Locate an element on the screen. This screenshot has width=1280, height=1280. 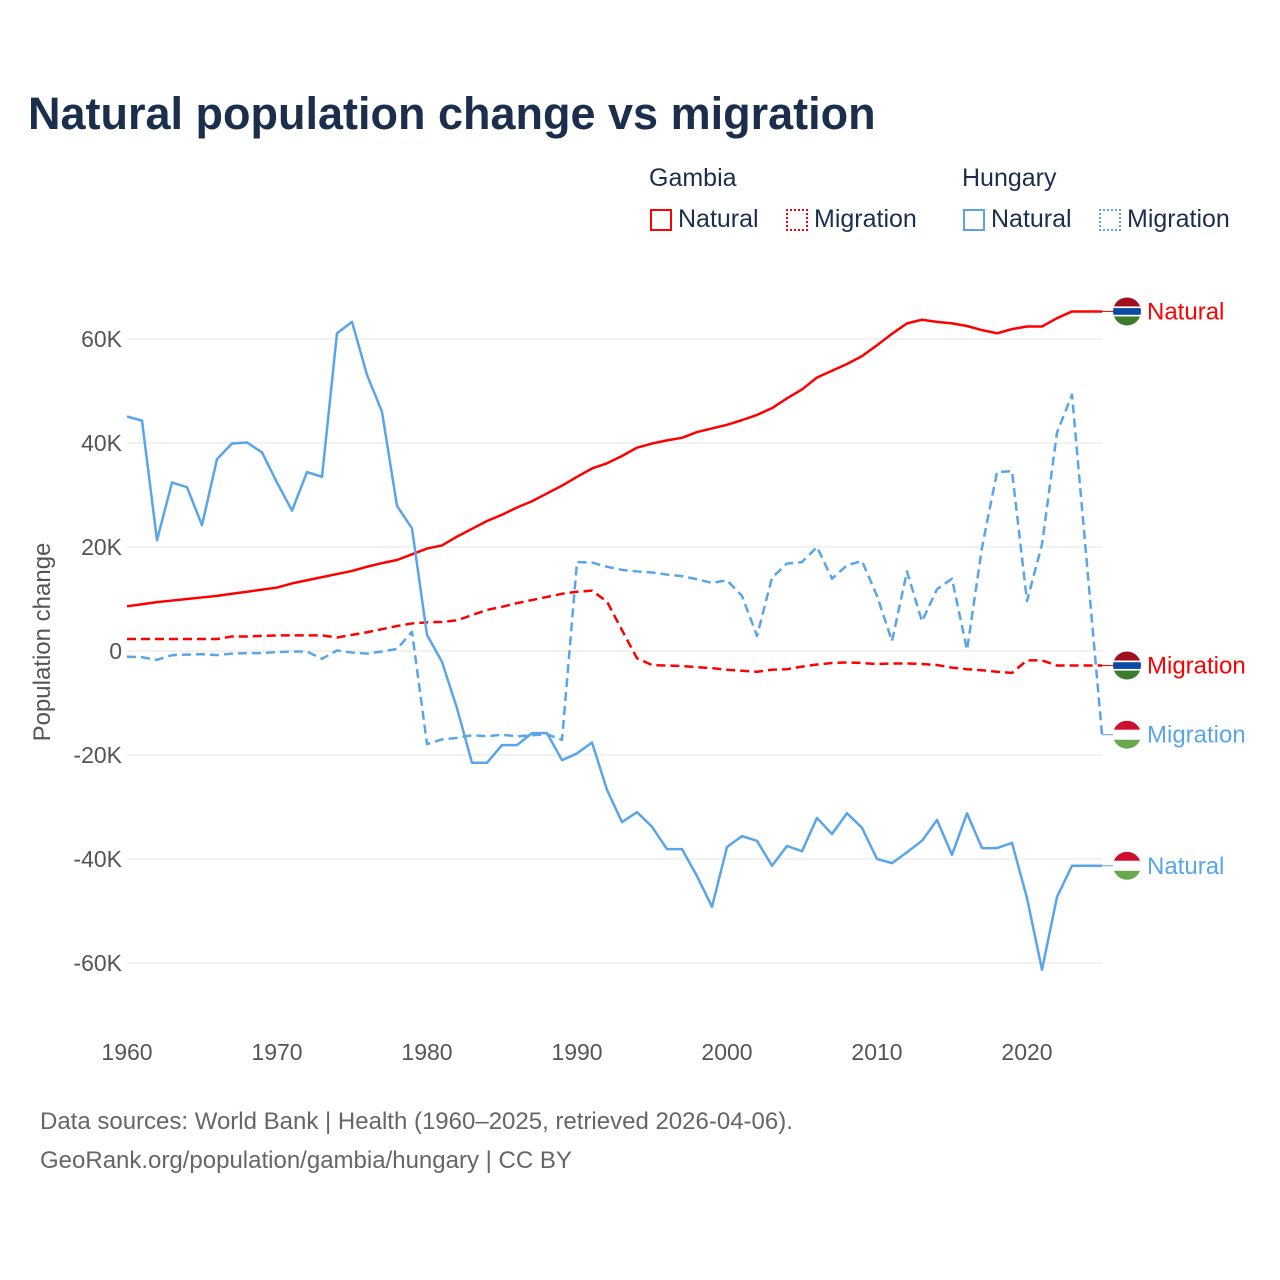
y-tick-label: 60K is located at coordinates (102, 339).